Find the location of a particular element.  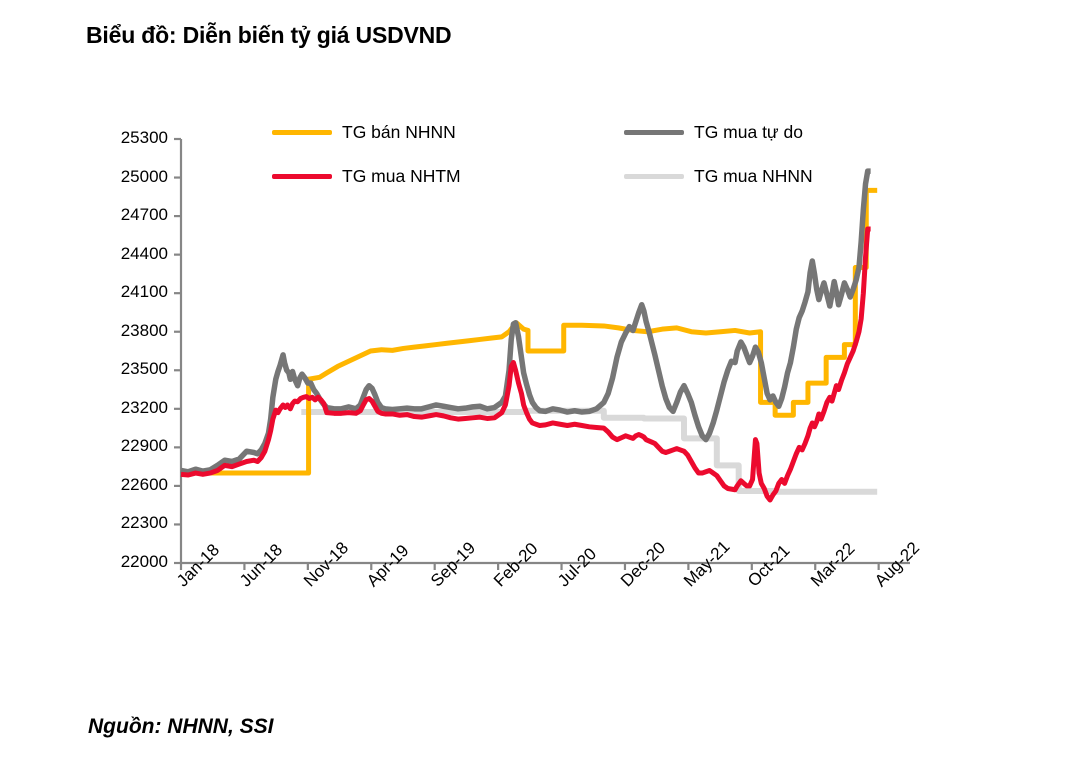

legend-label-tg-mua-nhnn: TG mua NHNN is located at coordinates (753, 176).